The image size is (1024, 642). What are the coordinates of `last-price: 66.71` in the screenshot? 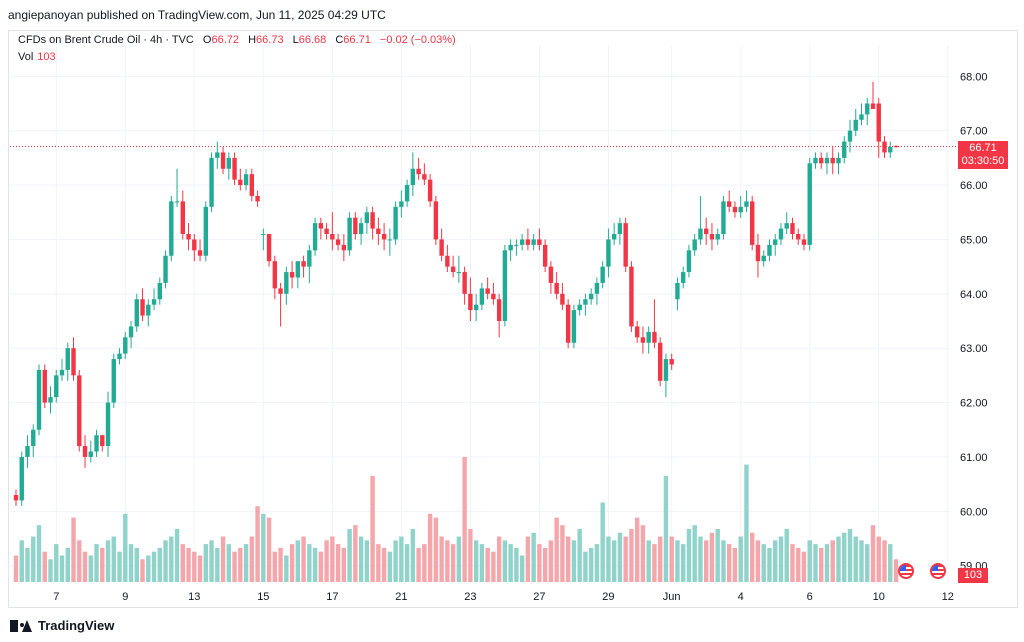 It's located at (983, 148).